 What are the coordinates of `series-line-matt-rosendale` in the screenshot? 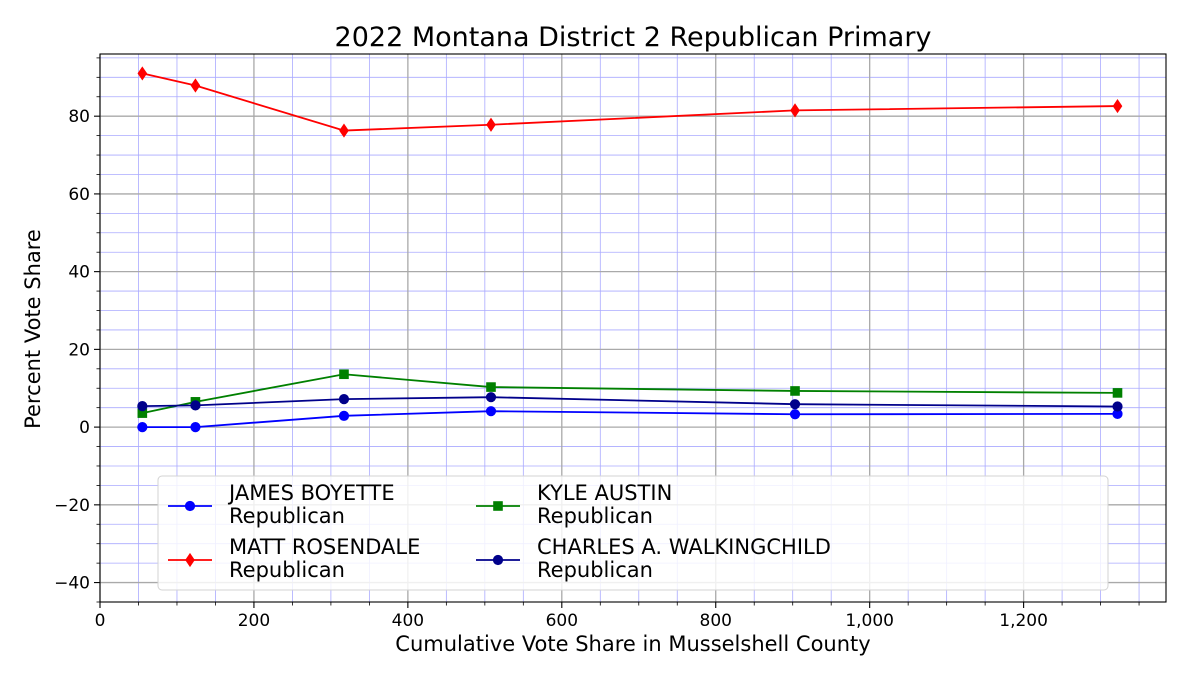 It's located at (630, 102).